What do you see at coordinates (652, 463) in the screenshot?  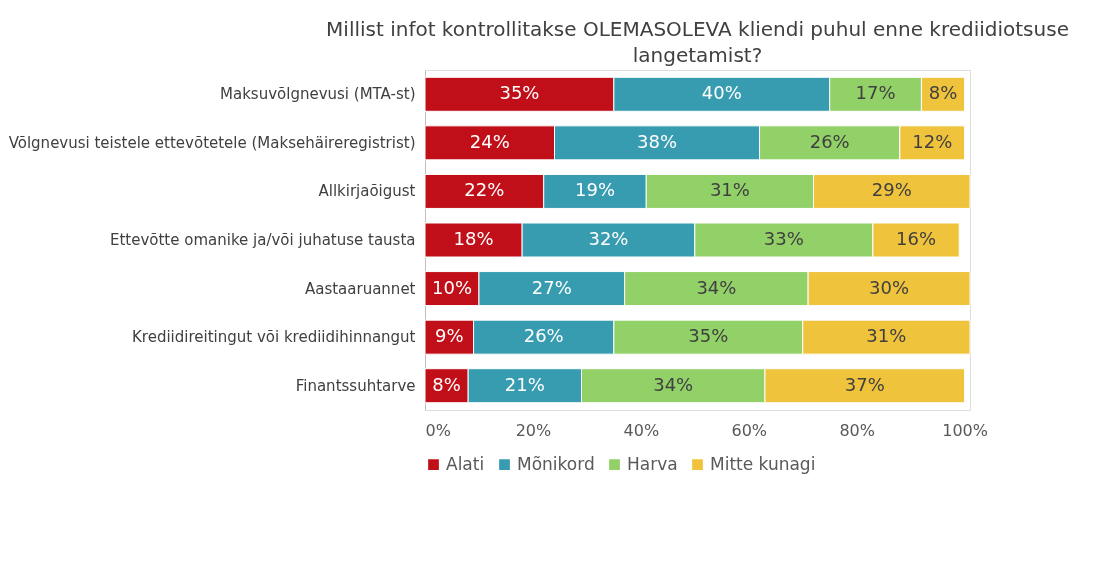 I see `legend-label: Harva` at bounding box center [652, 463].